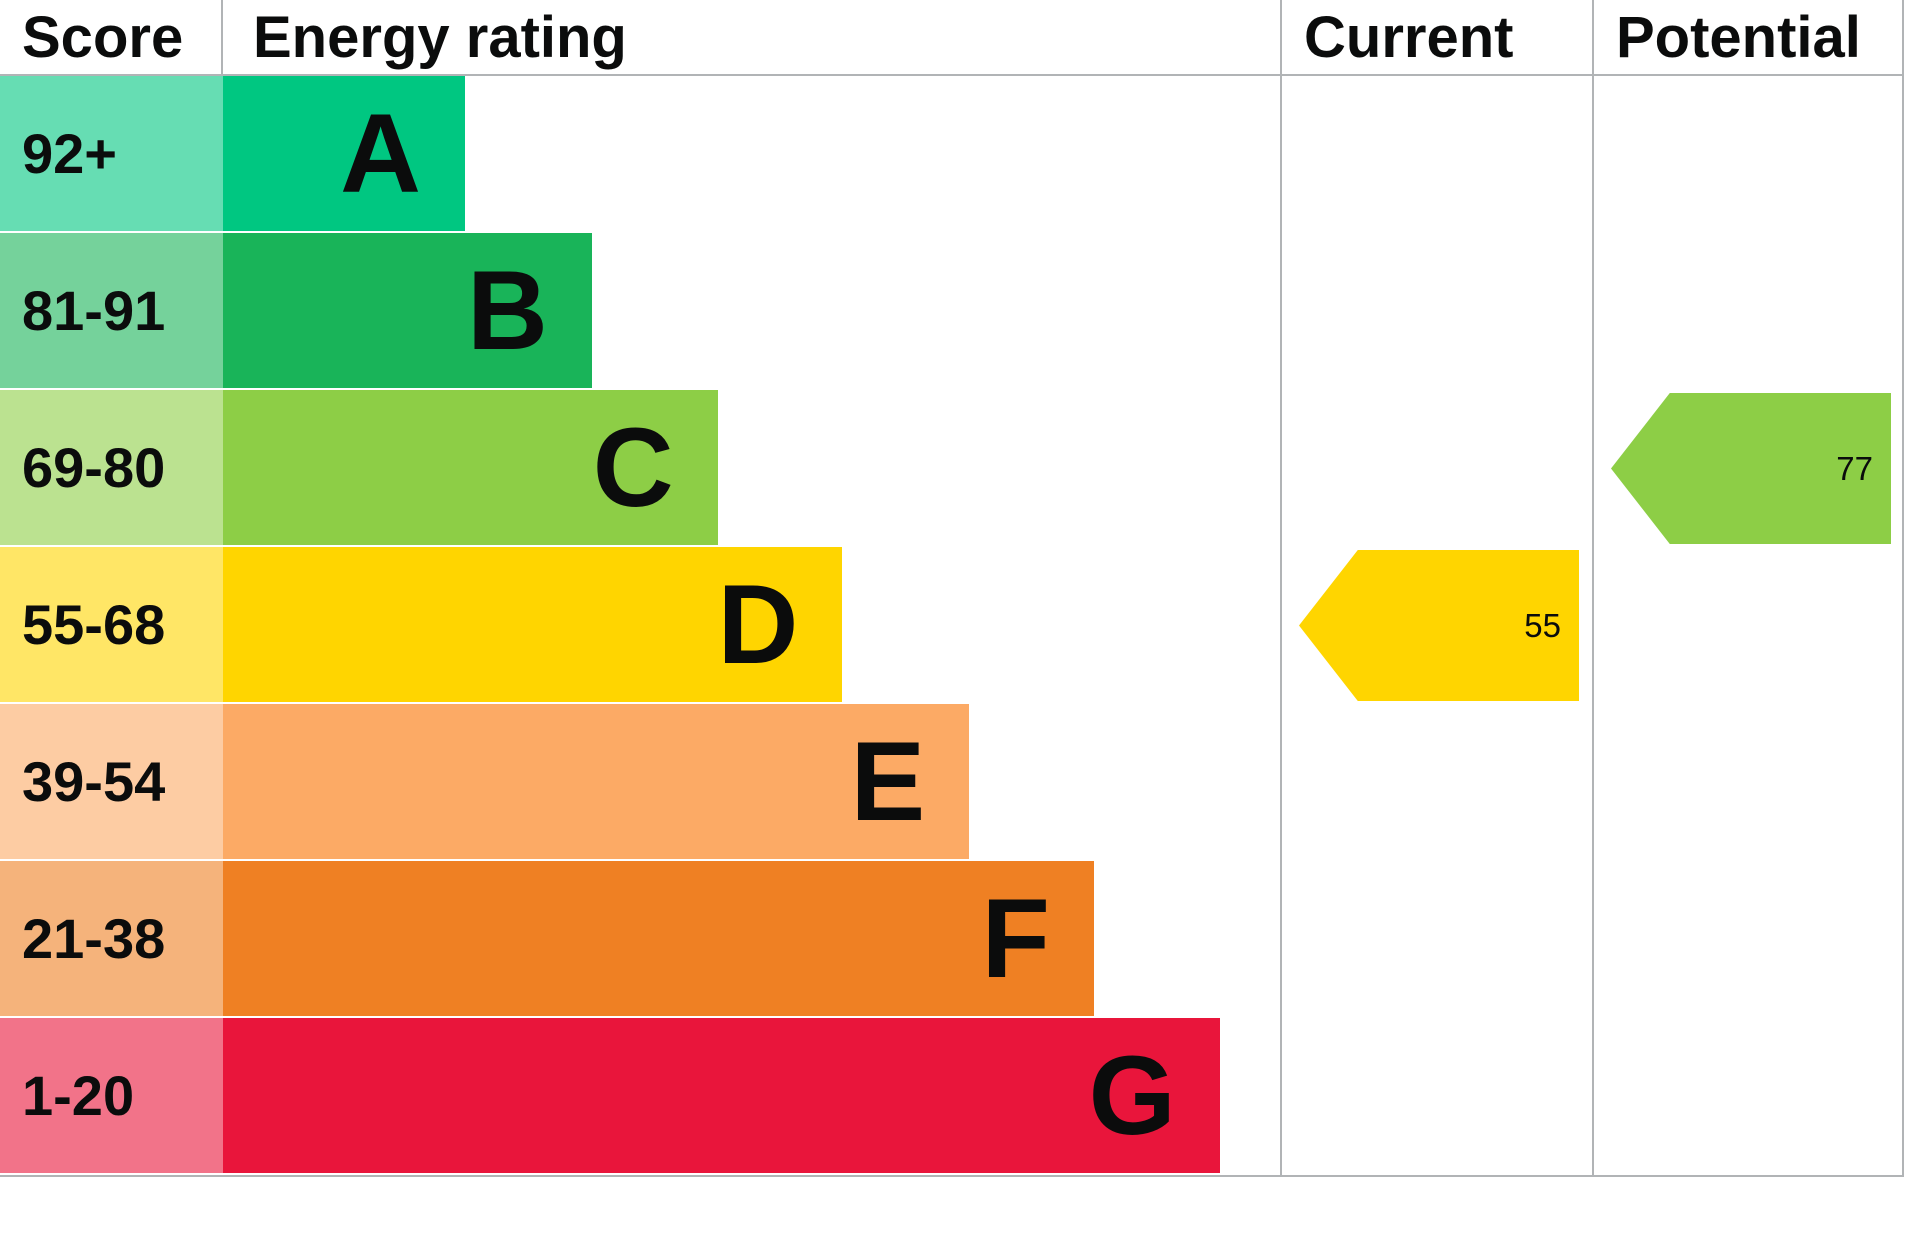  I want to click on score-range-label: 92+, so click(111, 153).